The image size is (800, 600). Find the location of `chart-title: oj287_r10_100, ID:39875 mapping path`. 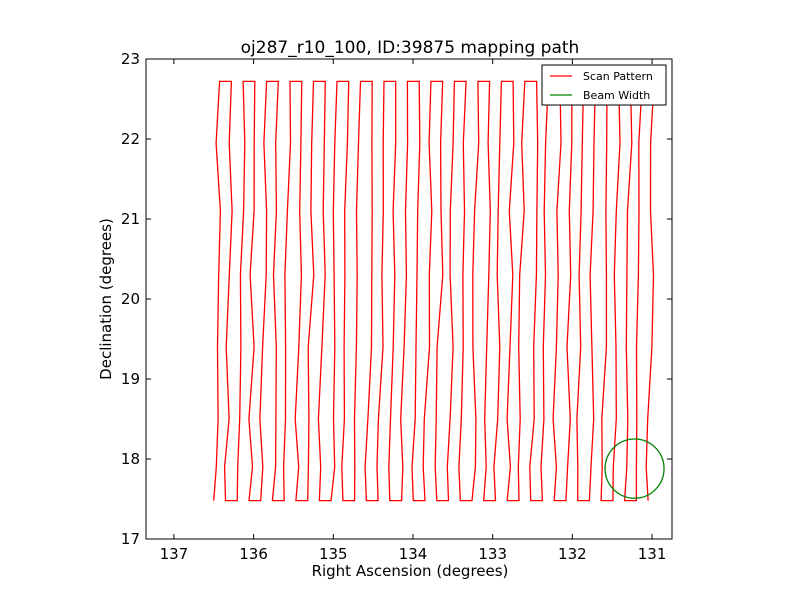

chart-title: oj287_r10_100, ID:39875 mapping path is located at coordinates (410, 48).